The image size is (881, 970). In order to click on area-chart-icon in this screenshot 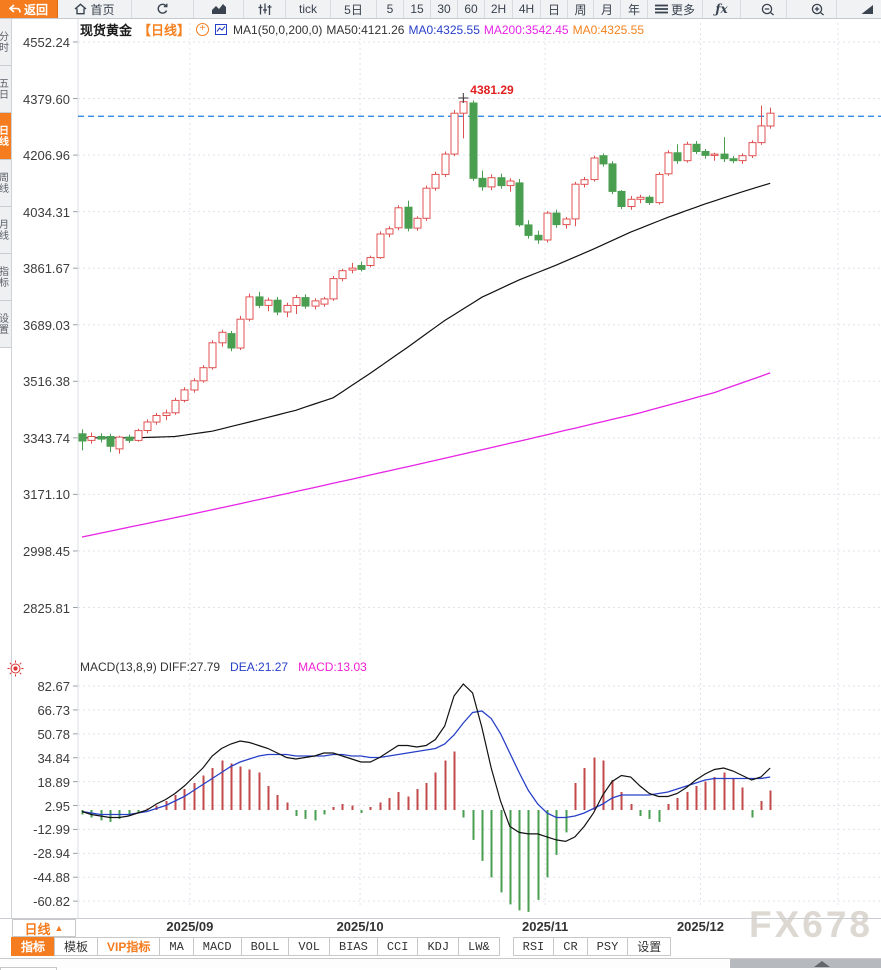, I will do `click(219, 9)`.